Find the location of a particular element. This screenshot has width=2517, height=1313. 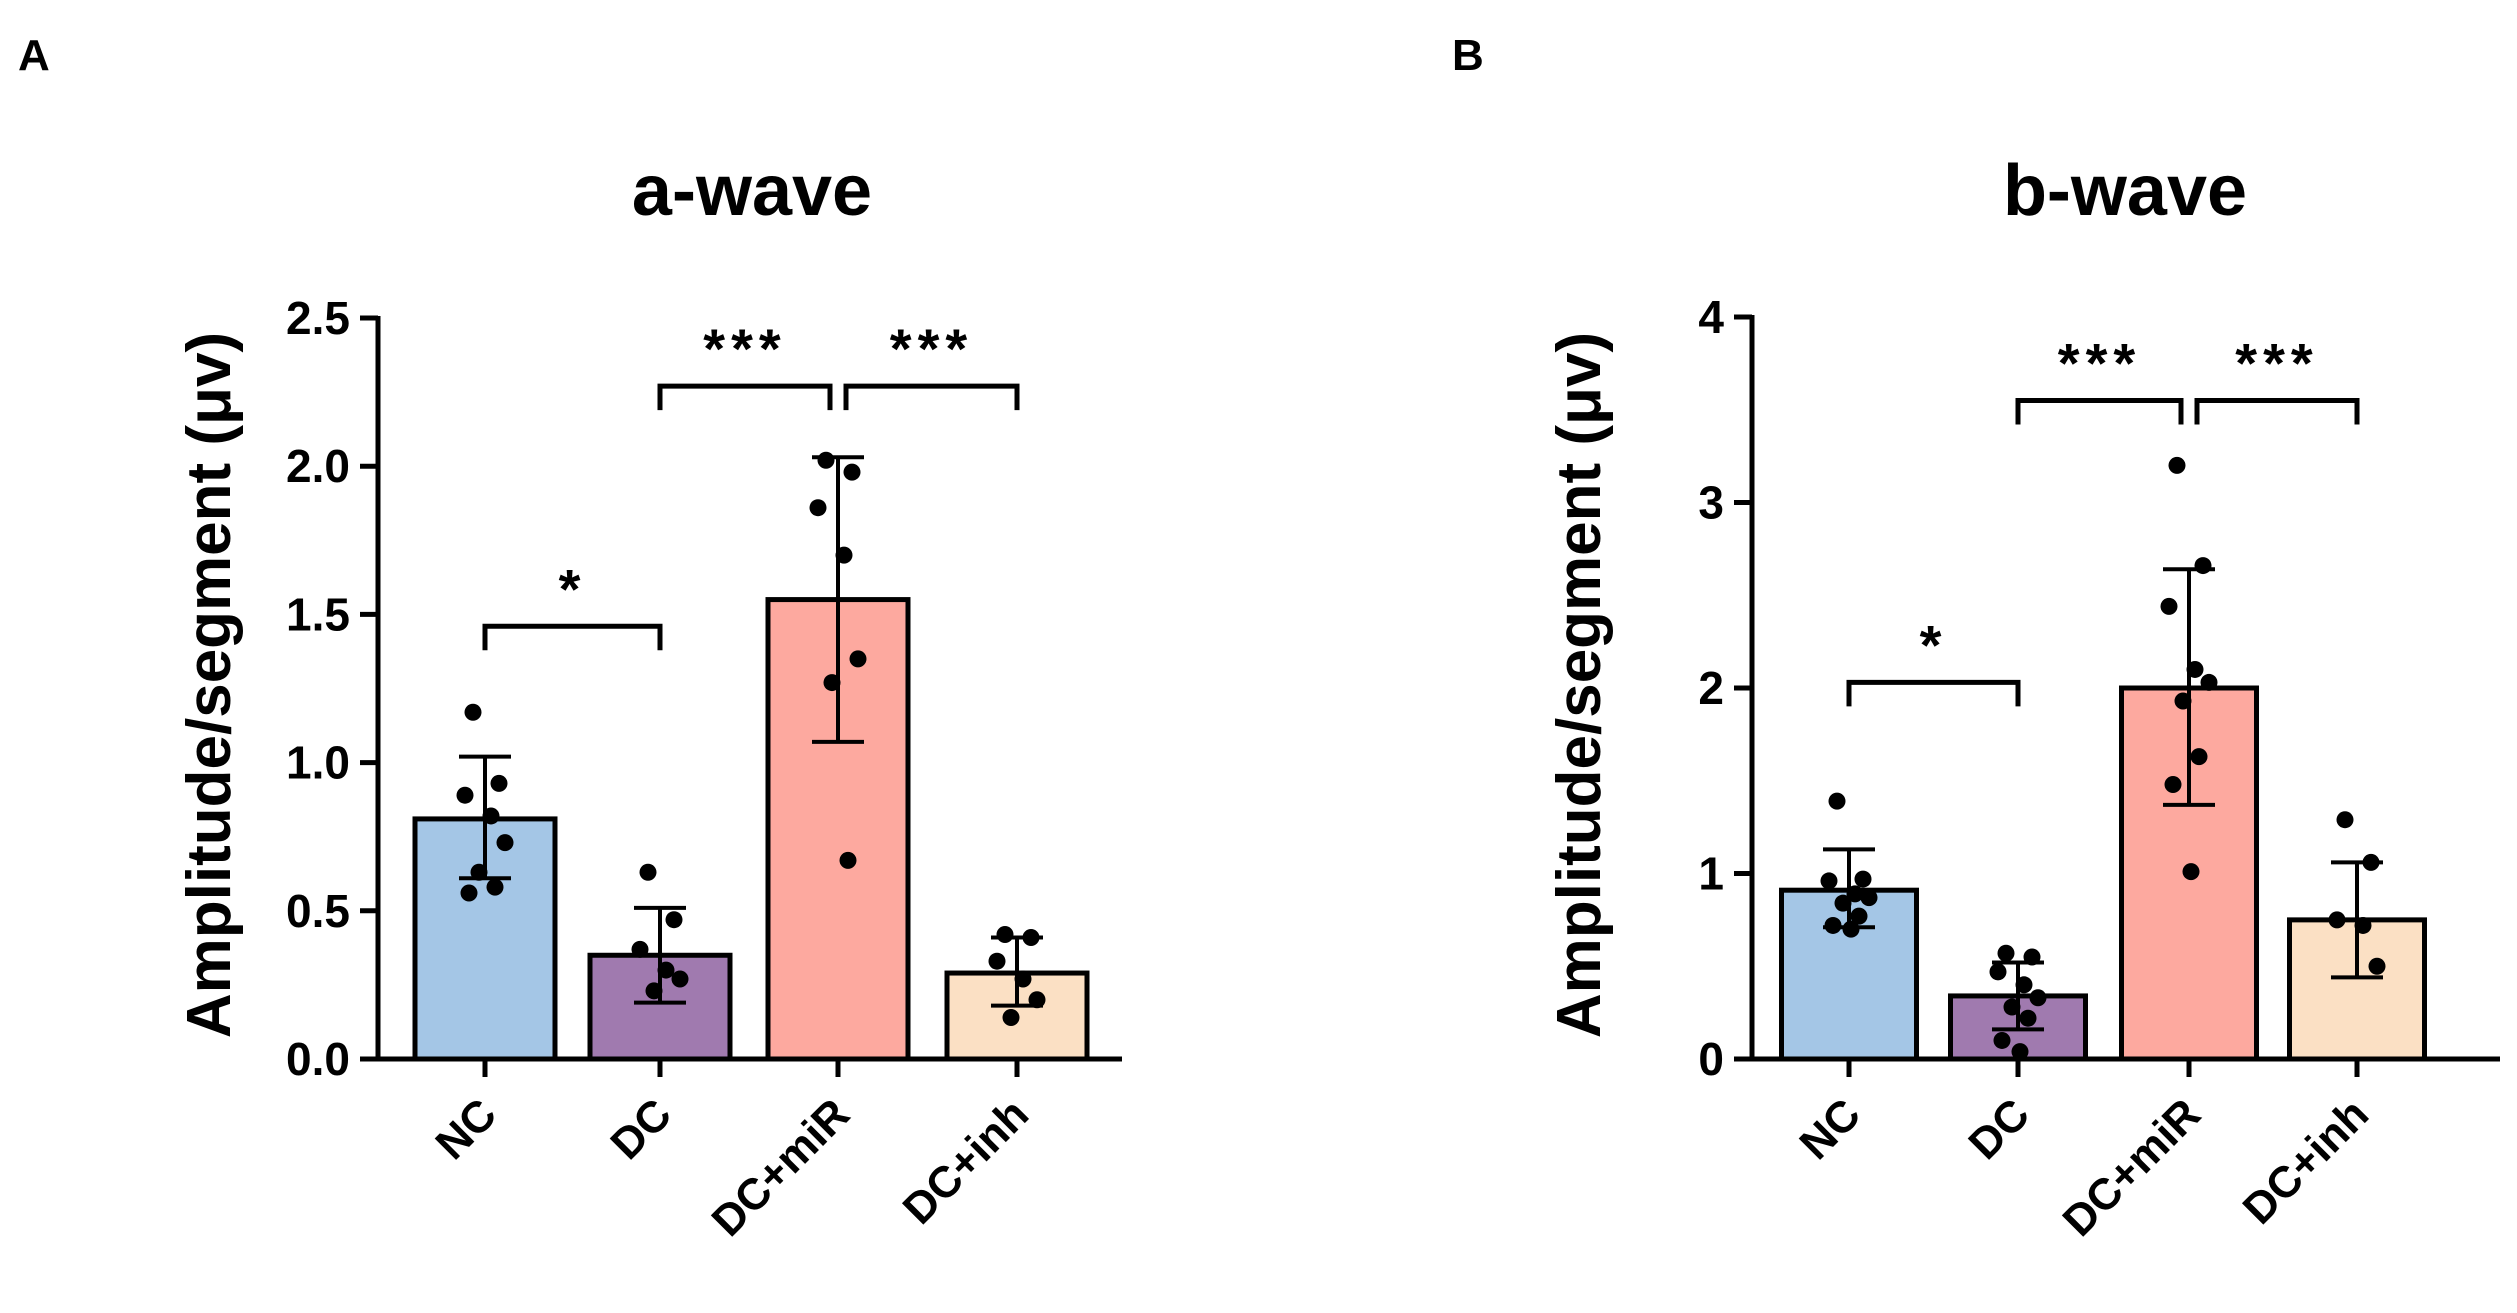

chart-title-b: b-wave is located at coordinates (2125, 191).